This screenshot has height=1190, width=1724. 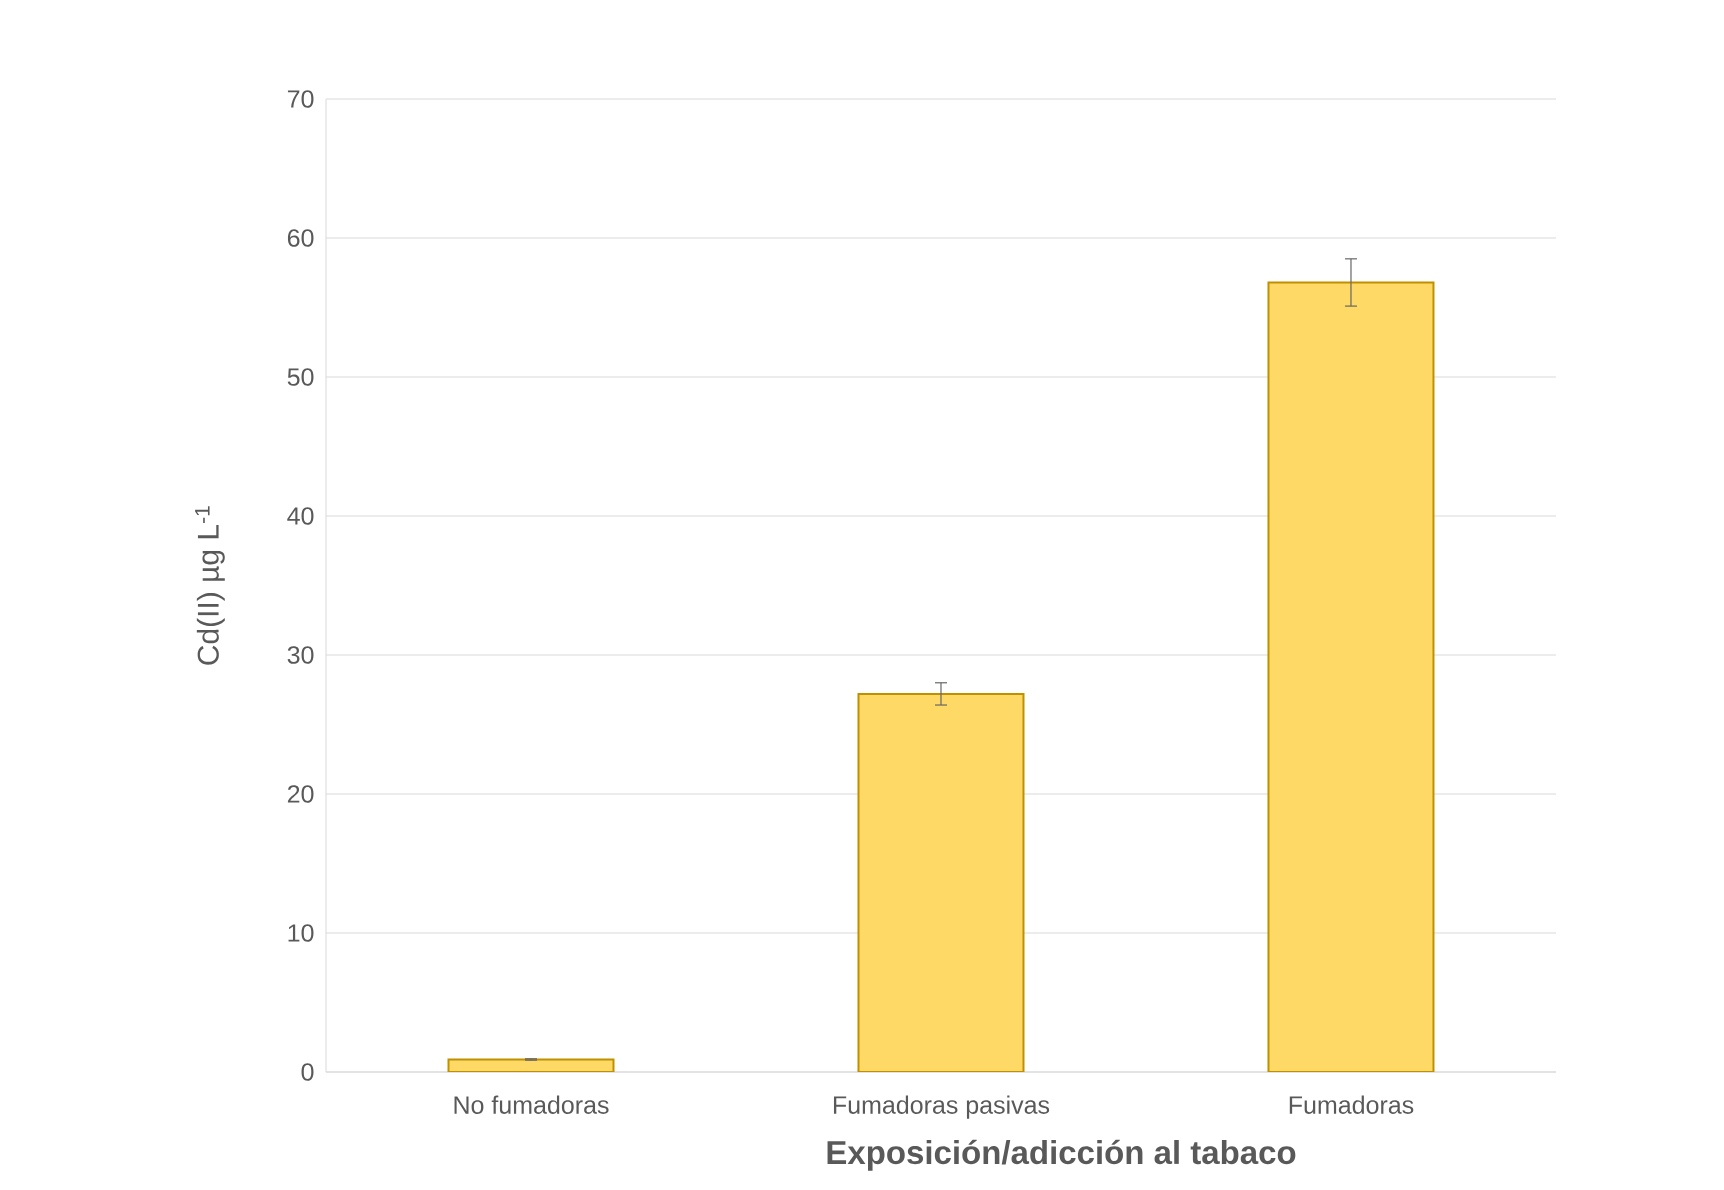 What do you see at coordinates (307, 1072) in the screenshot?
I see `y-tick-label: 0` at bounding box center [307, 1072].